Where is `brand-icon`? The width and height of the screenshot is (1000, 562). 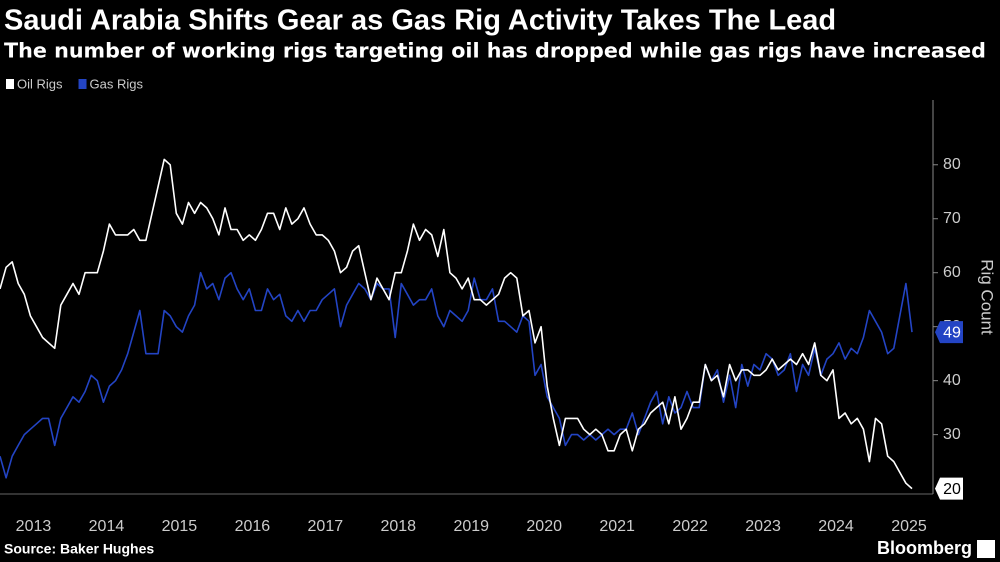 brand-icon is located at coordinates (986, 549).